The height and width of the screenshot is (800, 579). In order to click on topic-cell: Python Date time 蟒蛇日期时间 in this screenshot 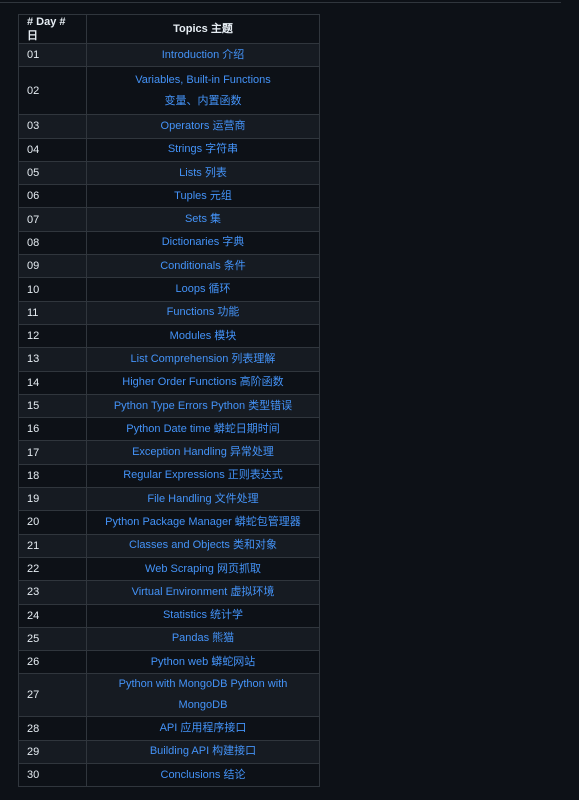, I will do `click(203, 429)`.